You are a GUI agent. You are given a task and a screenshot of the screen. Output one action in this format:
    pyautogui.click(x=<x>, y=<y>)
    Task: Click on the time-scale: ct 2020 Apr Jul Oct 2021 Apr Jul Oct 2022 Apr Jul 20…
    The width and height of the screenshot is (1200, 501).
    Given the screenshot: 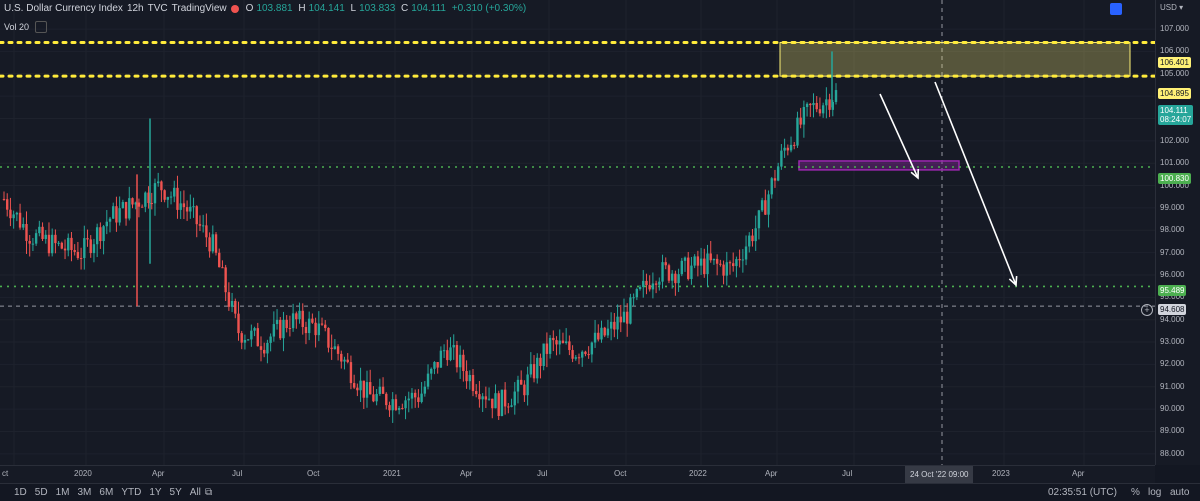 What is the action you would take?
    pyautogui.click(x=577, y=474)
    